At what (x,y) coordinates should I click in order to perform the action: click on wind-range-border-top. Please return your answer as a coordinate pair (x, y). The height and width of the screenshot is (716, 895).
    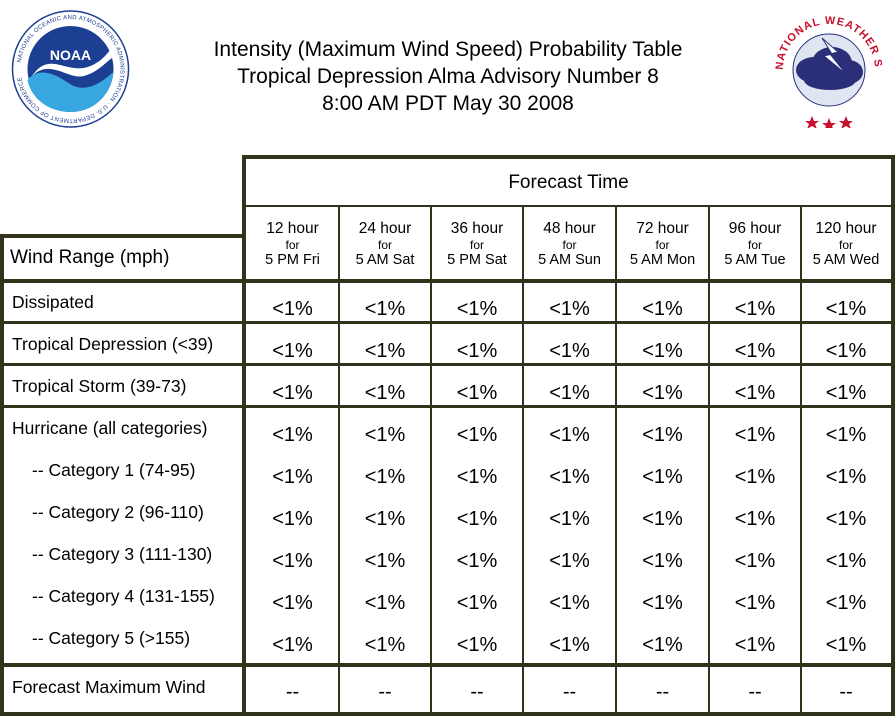
    Looking at the image, I should click on (123, 236).